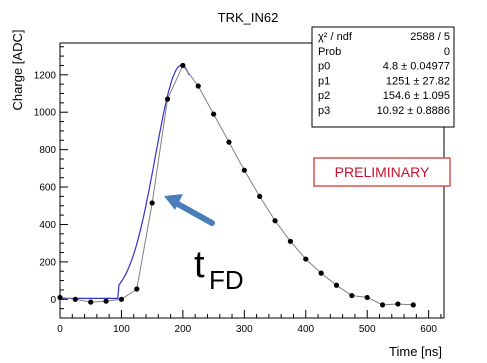 This screenshot has height=363, width=487. Describe the element at coordinates (183, 329) in the screenshot. I see `x-tick-label: 200` at that location.